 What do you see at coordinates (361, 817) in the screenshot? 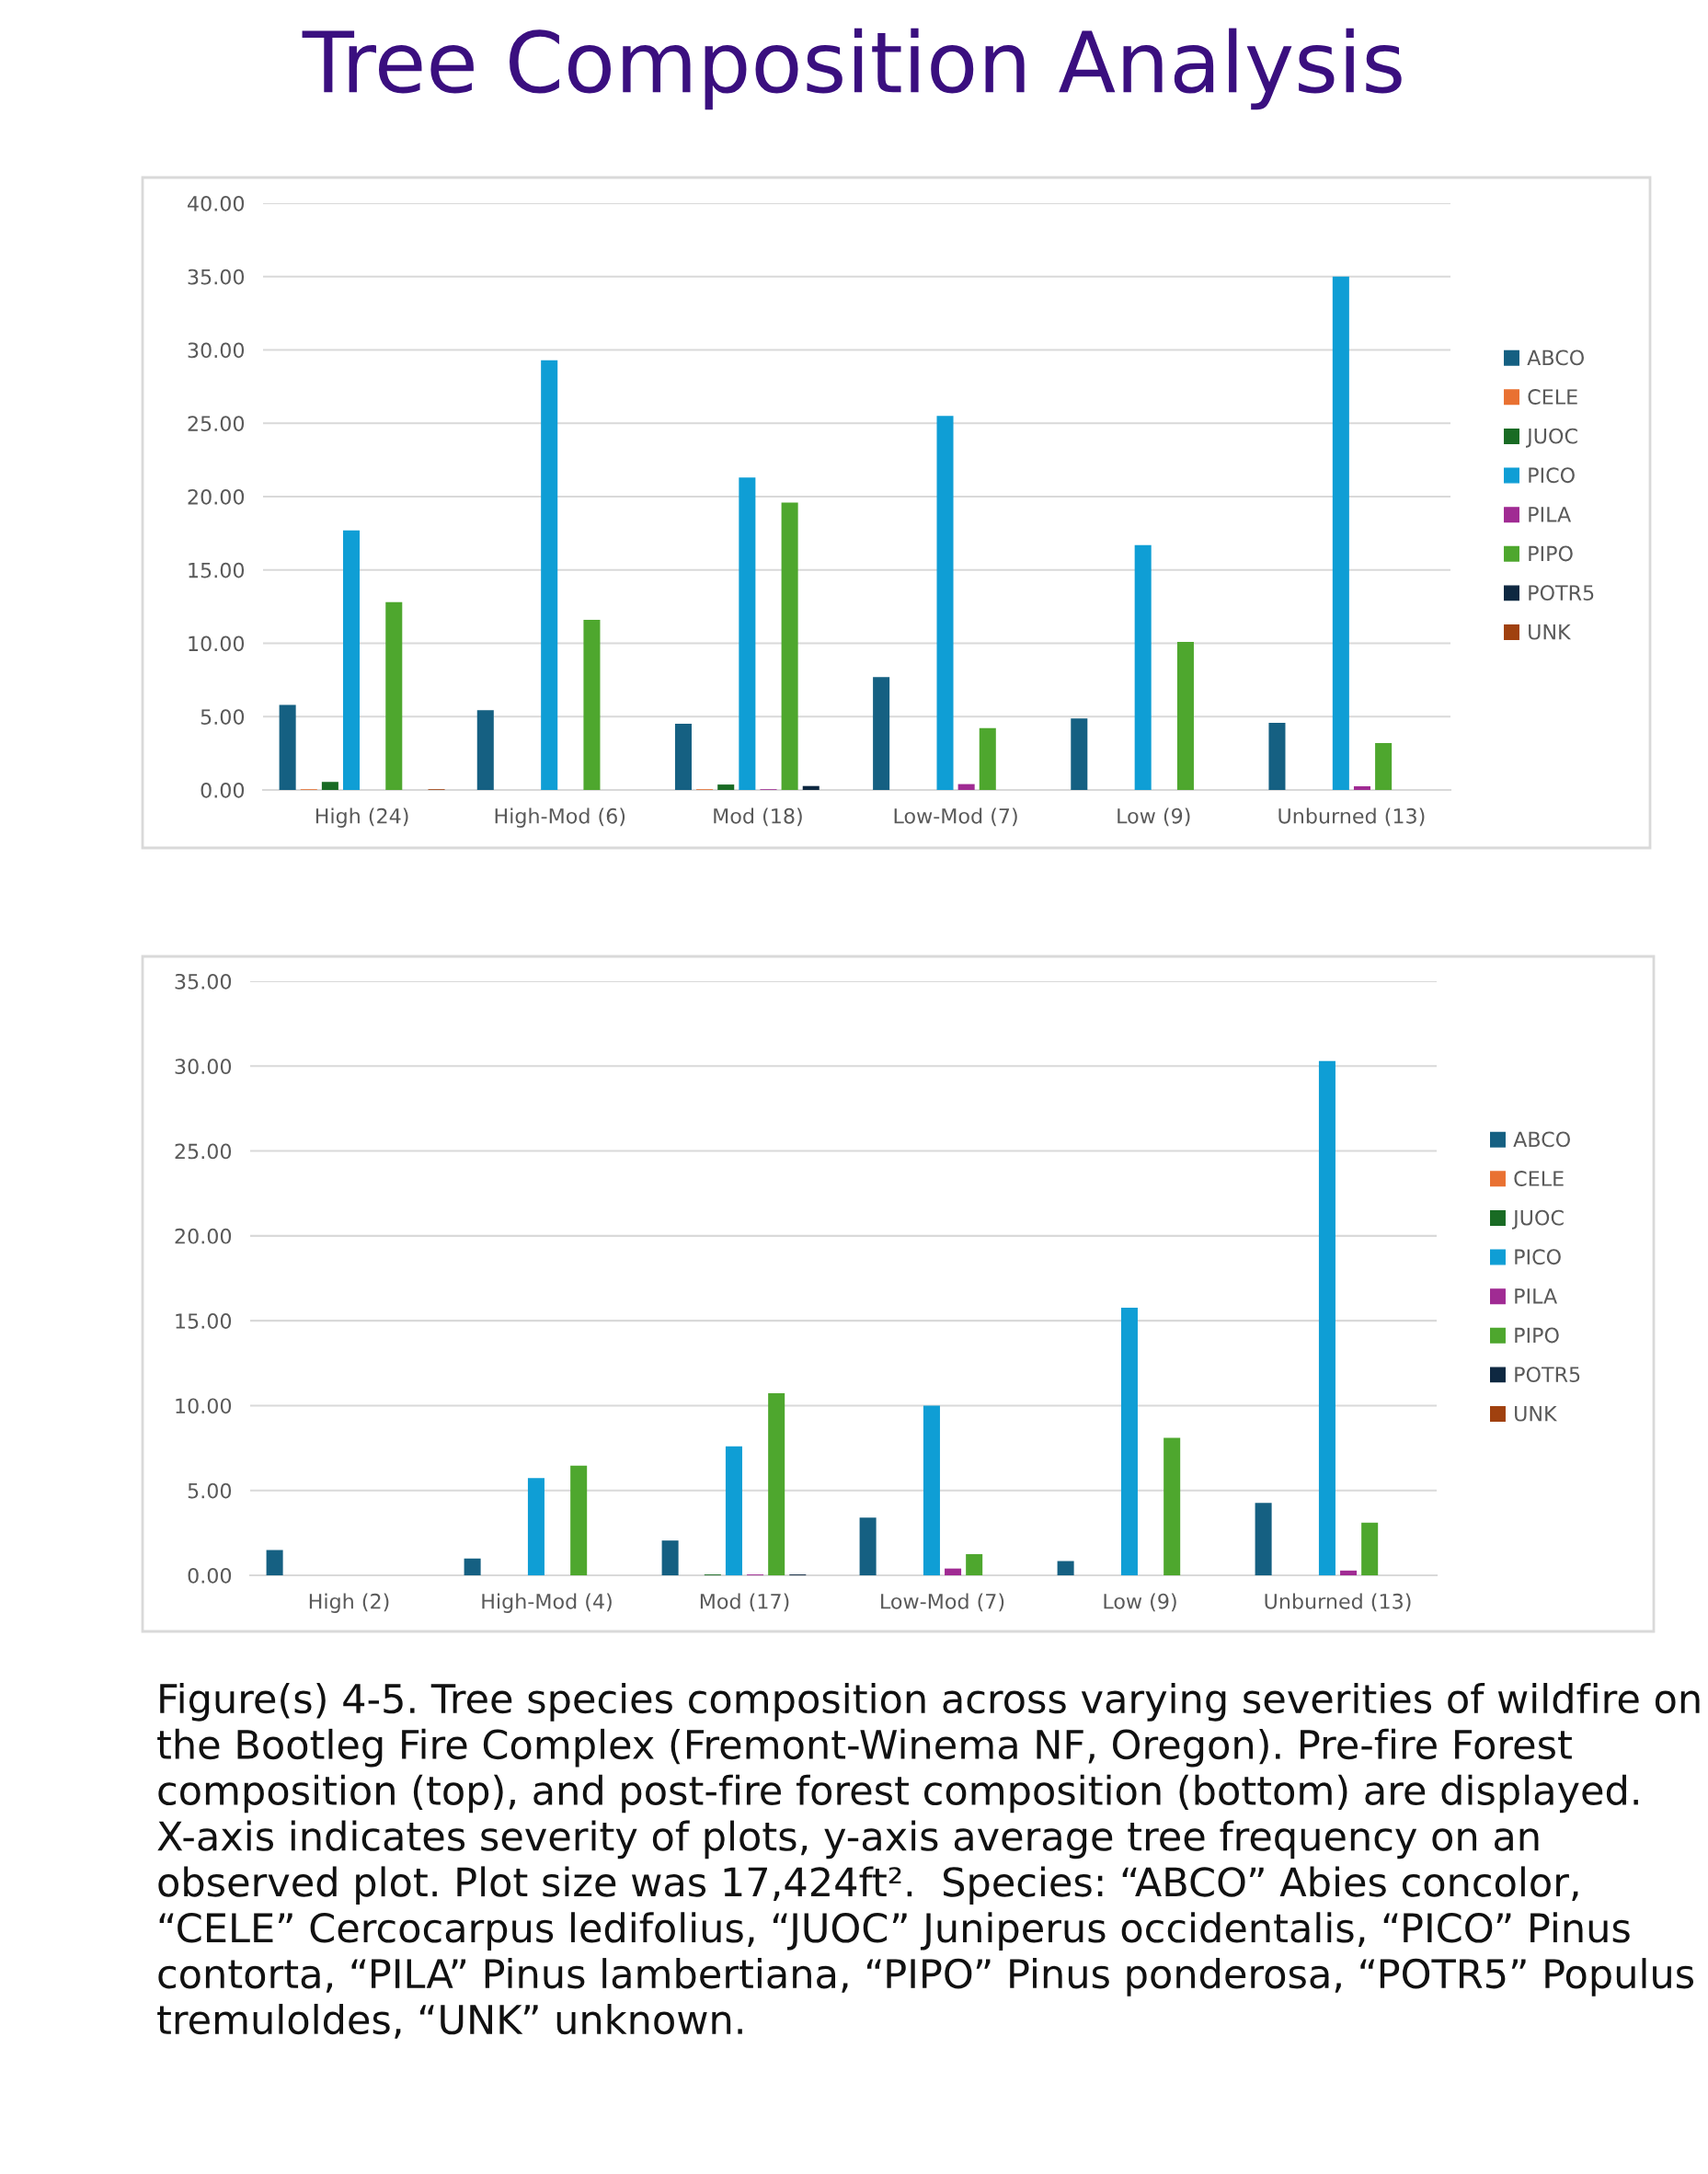
I see `x-tick-label: High (24)` at bounding box center [361, 817].